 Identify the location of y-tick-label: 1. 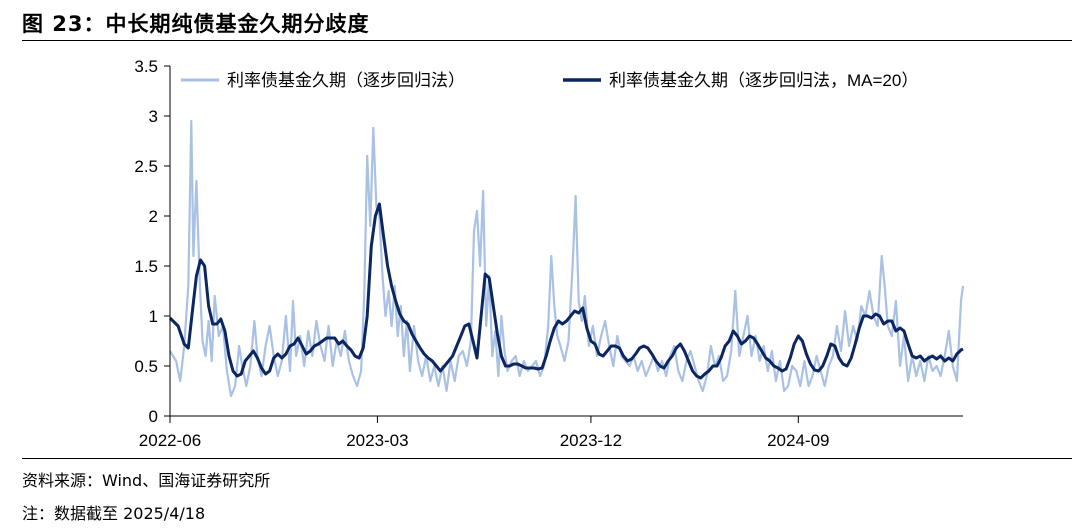
(153, 316).